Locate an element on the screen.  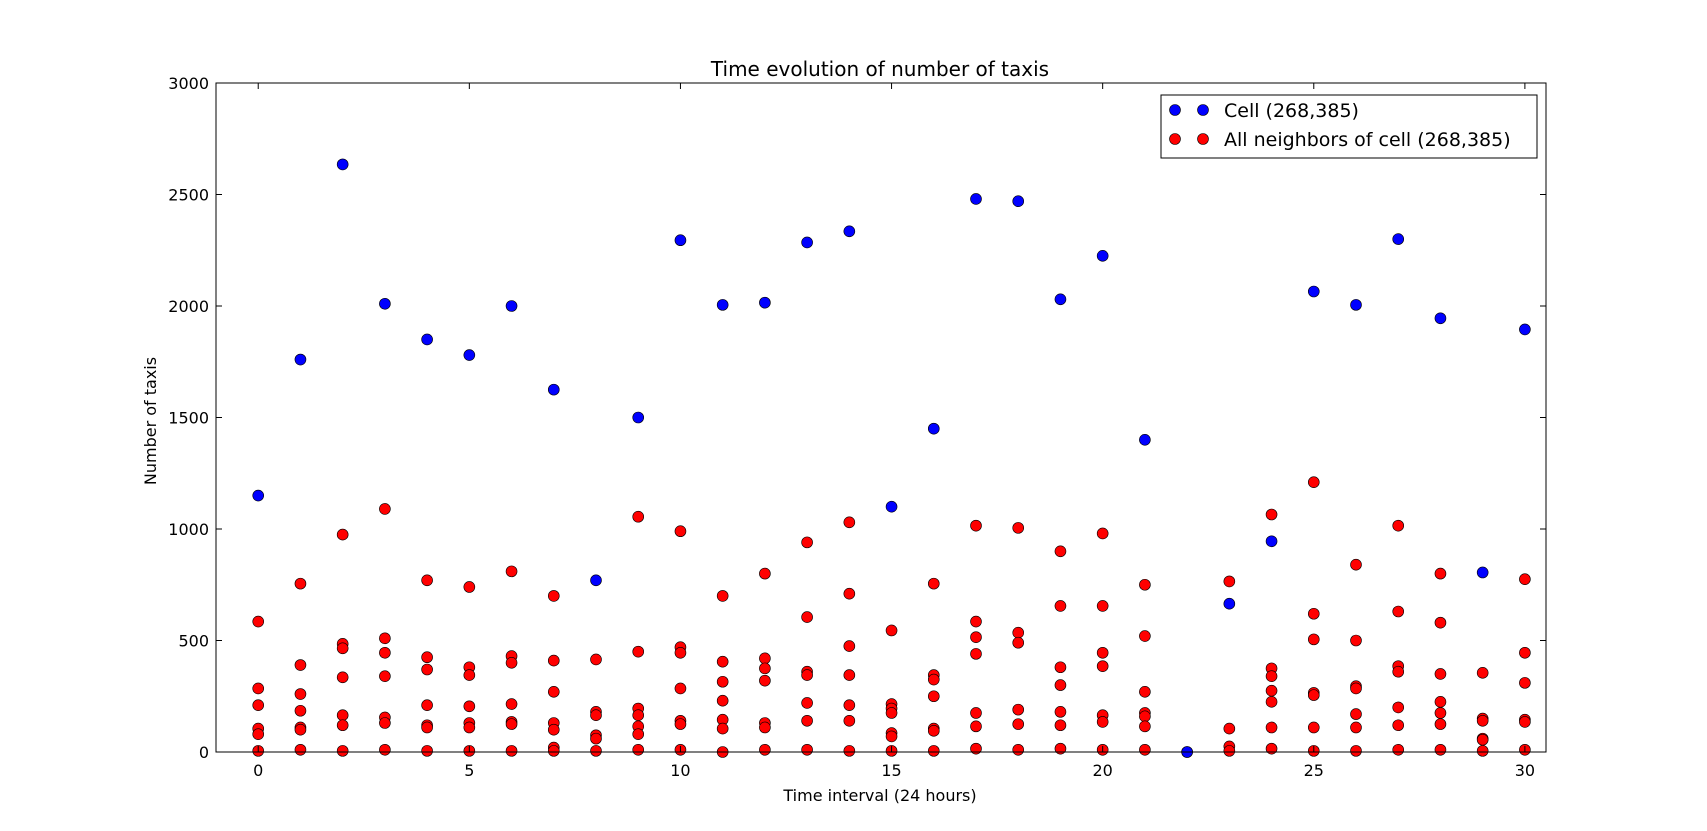
x-tick-label: 15 is located at coordinates (891, 770).